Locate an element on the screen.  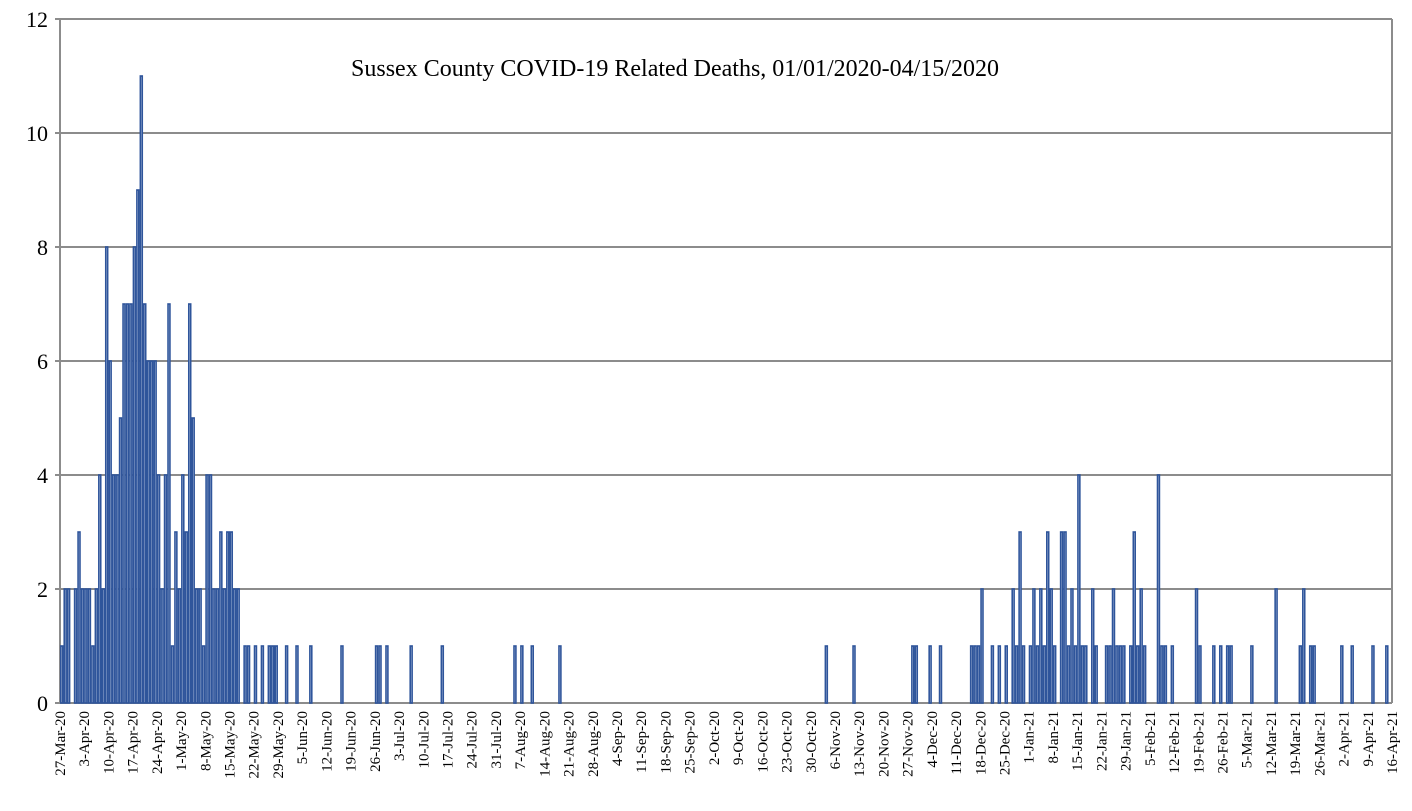
x-tick-label: 24-Jul-20 is located at coordinates (473, 740).